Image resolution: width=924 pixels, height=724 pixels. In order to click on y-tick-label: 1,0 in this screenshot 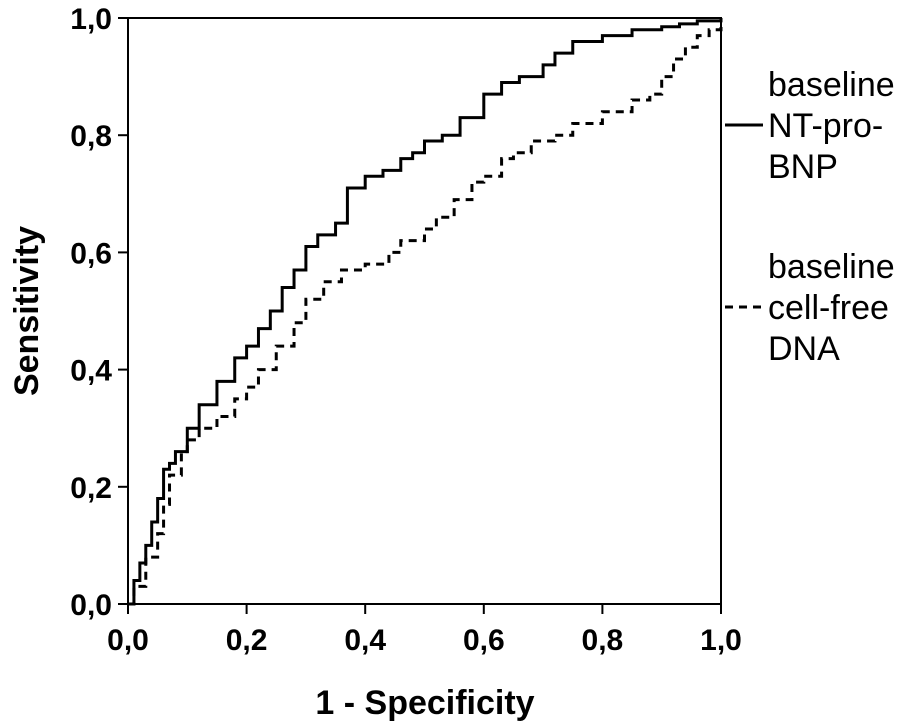, I will do `click(91, 19)`.